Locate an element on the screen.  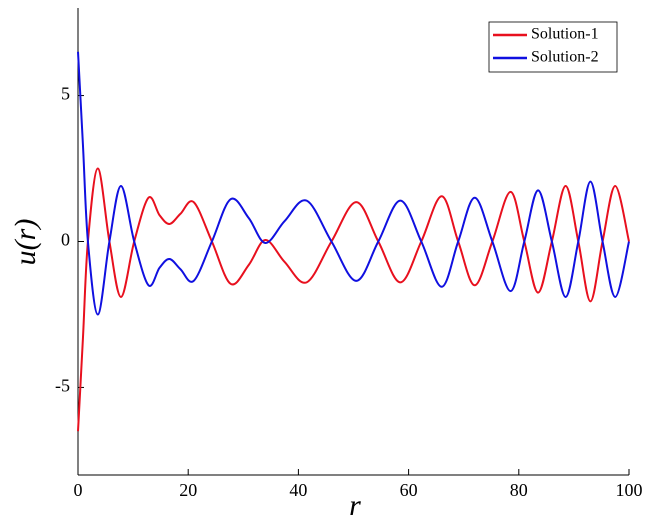
legend-label: Solution-2 is located at coordinates (565, 57).